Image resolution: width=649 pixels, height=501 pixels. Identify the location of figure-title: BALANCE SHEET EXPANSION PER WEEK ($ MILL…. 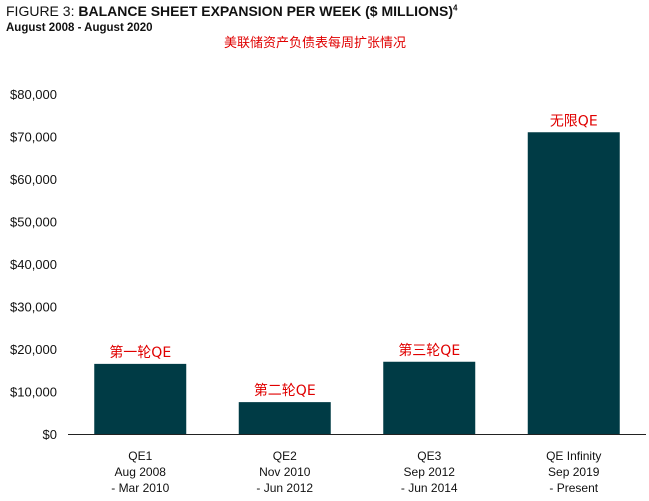
(266, 11).